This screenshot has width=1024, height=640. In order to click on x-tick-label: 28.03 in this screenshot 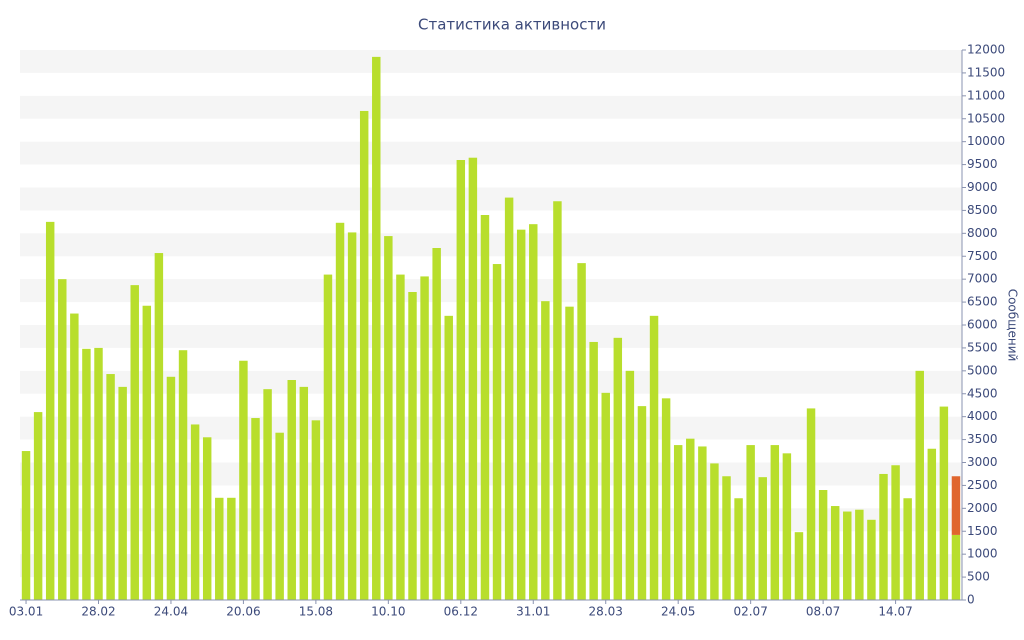, I will do `click(606, 612)`.